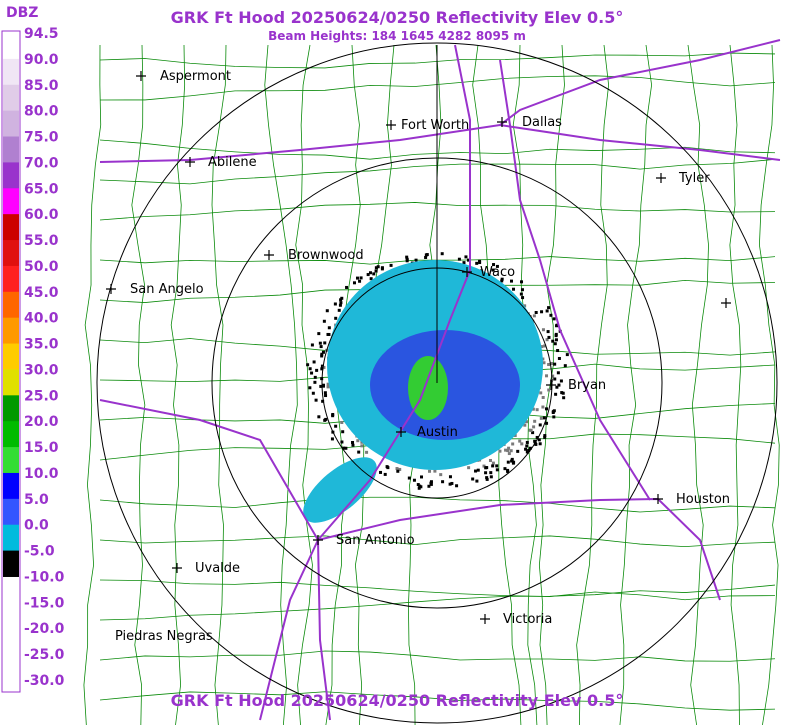 The height and width of the screenshot is (726, 797). What do you see at coordinates (497, 272) in the screenshot?
I see `city-label: Waco` at bounding box center [497, 272].